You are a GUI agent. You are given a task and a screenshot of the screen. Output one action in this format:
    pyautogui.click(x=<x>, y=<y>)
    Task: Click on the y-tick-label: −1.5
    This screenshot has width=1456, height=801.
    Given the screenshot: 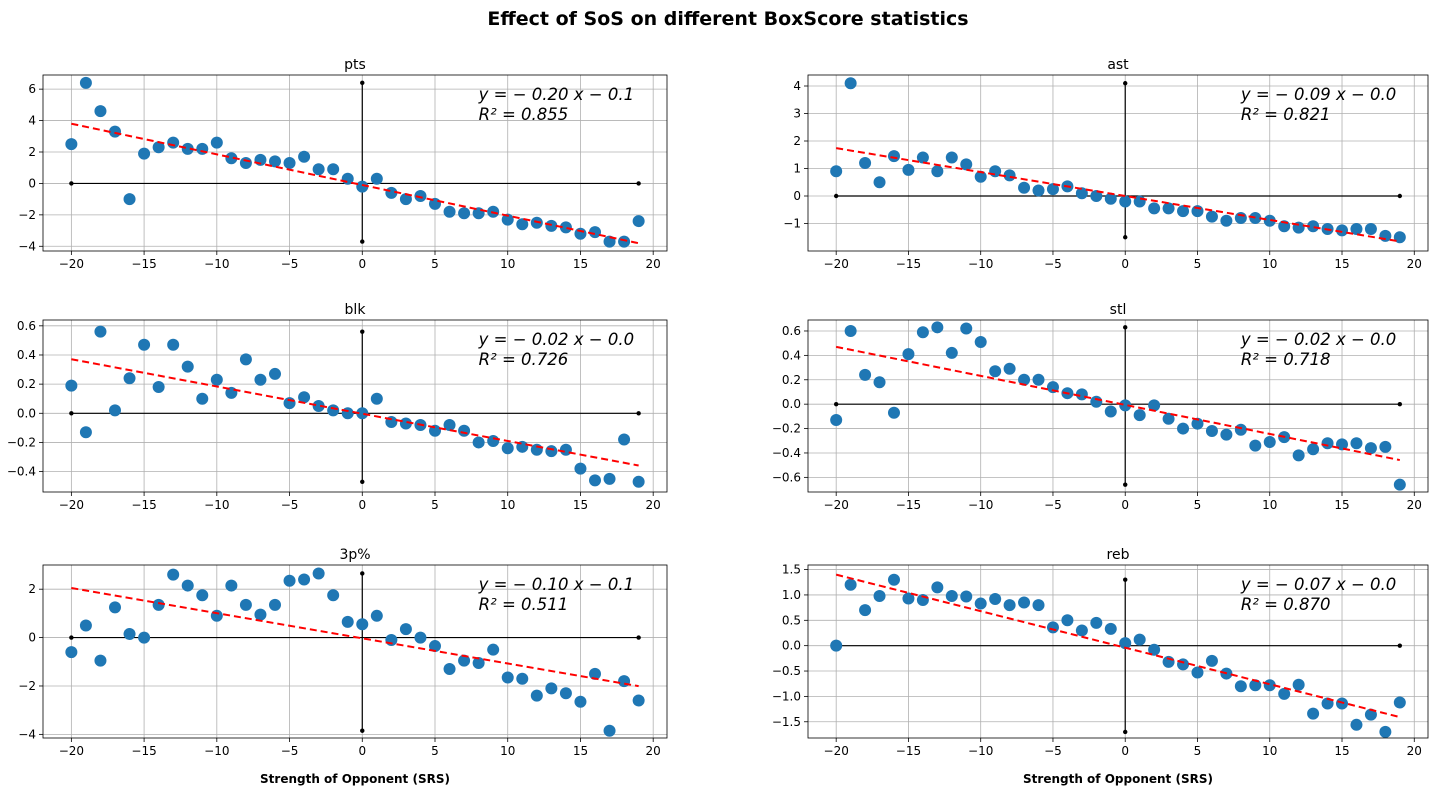 What is the action you would take?
    pyautogui.click(x=786, y=722)
    